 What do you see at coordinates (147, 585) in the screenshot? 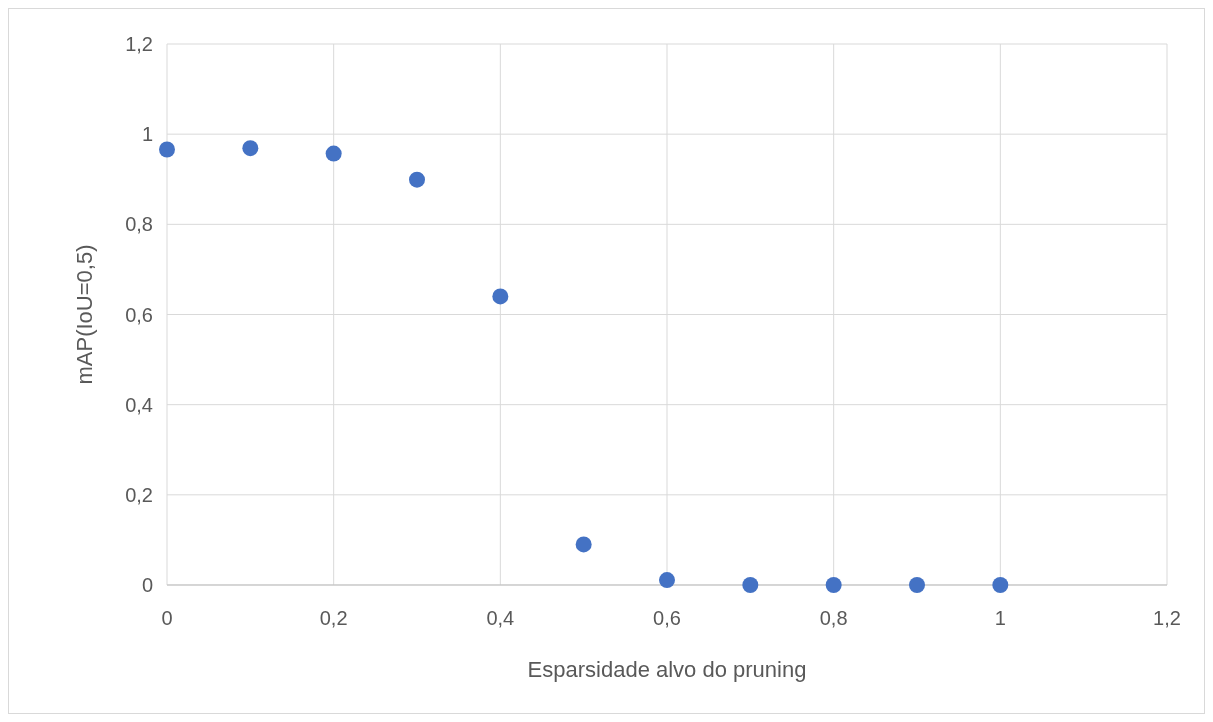
I see `y-tick-label: 0` at bounding box center [147, 585].